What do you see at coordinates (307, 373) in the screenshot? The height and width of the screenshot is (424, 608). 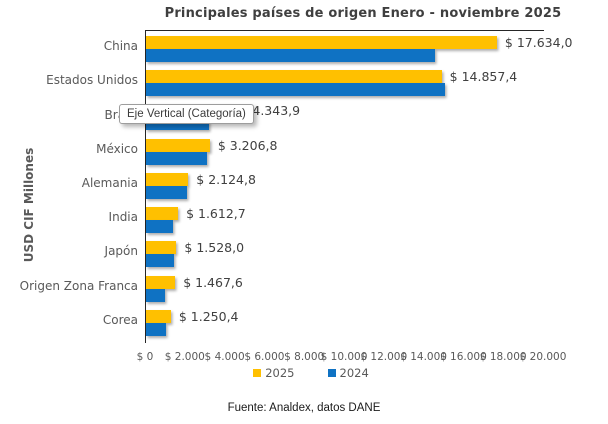 I see `legend: 2025 2024` at bounding box center [307, 373].